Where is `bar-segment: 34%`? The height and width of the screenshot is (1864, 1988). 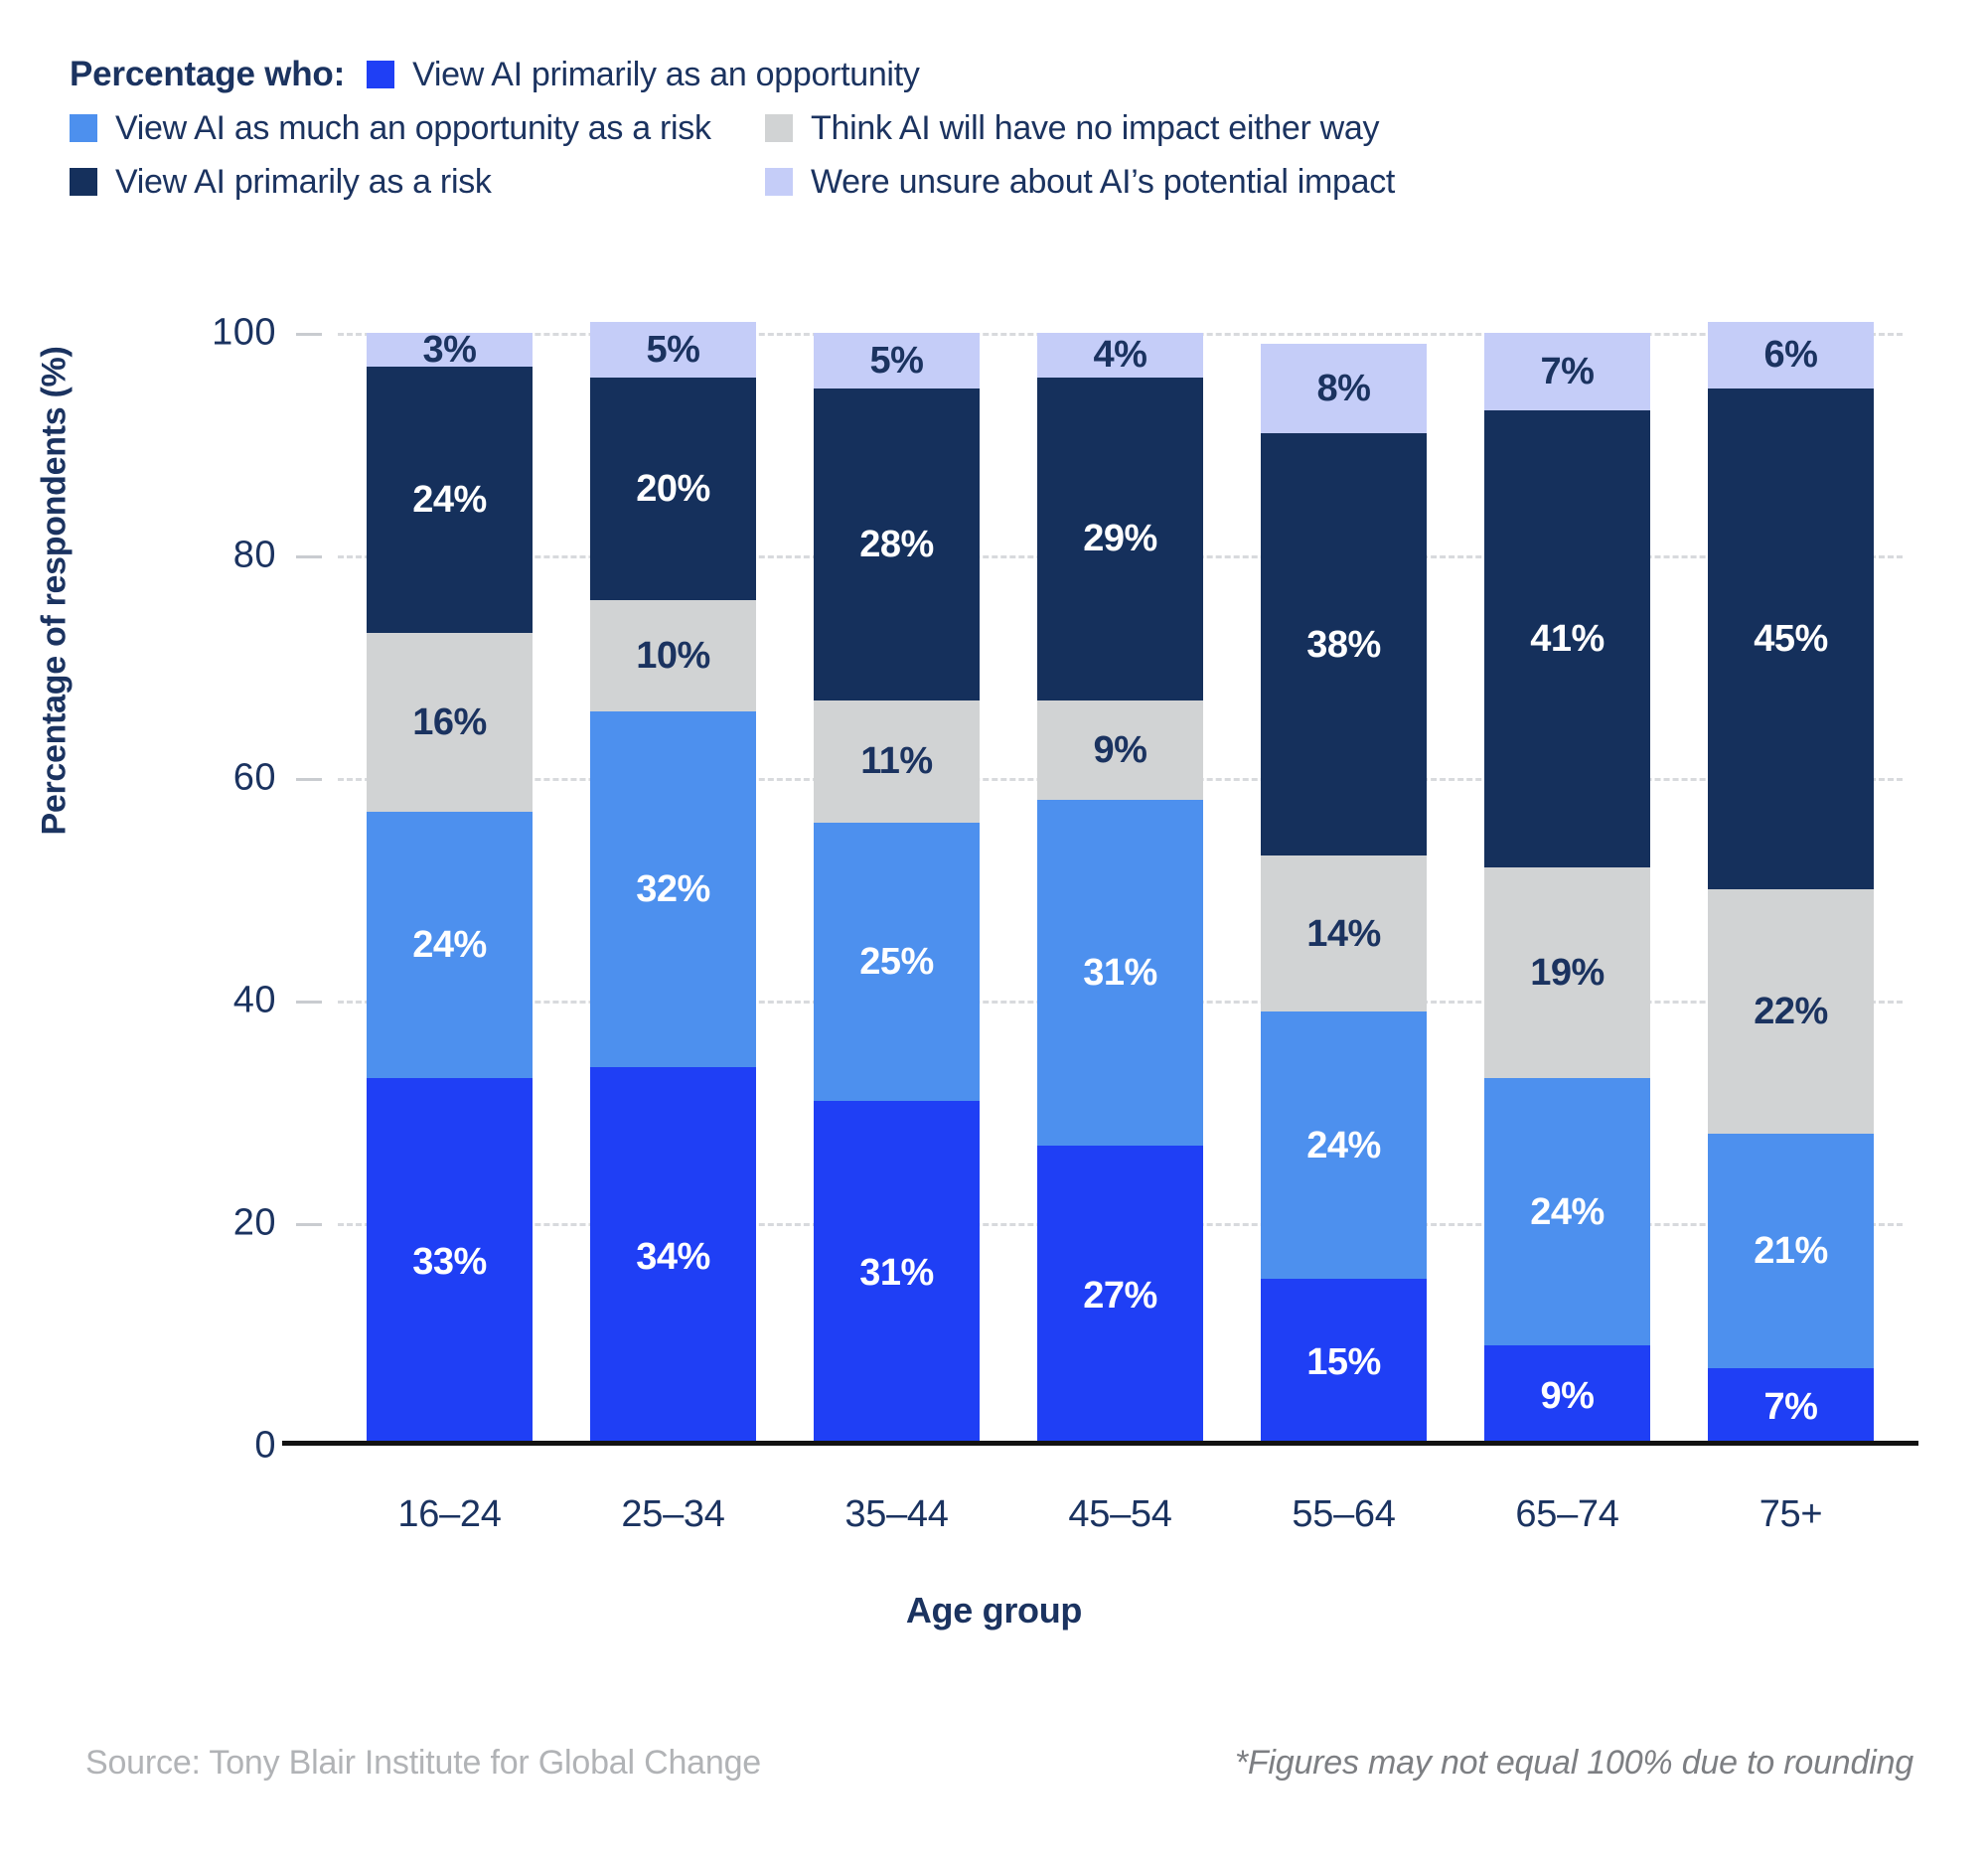
bar-segment: 34% is located at coordinates (673, 1256).